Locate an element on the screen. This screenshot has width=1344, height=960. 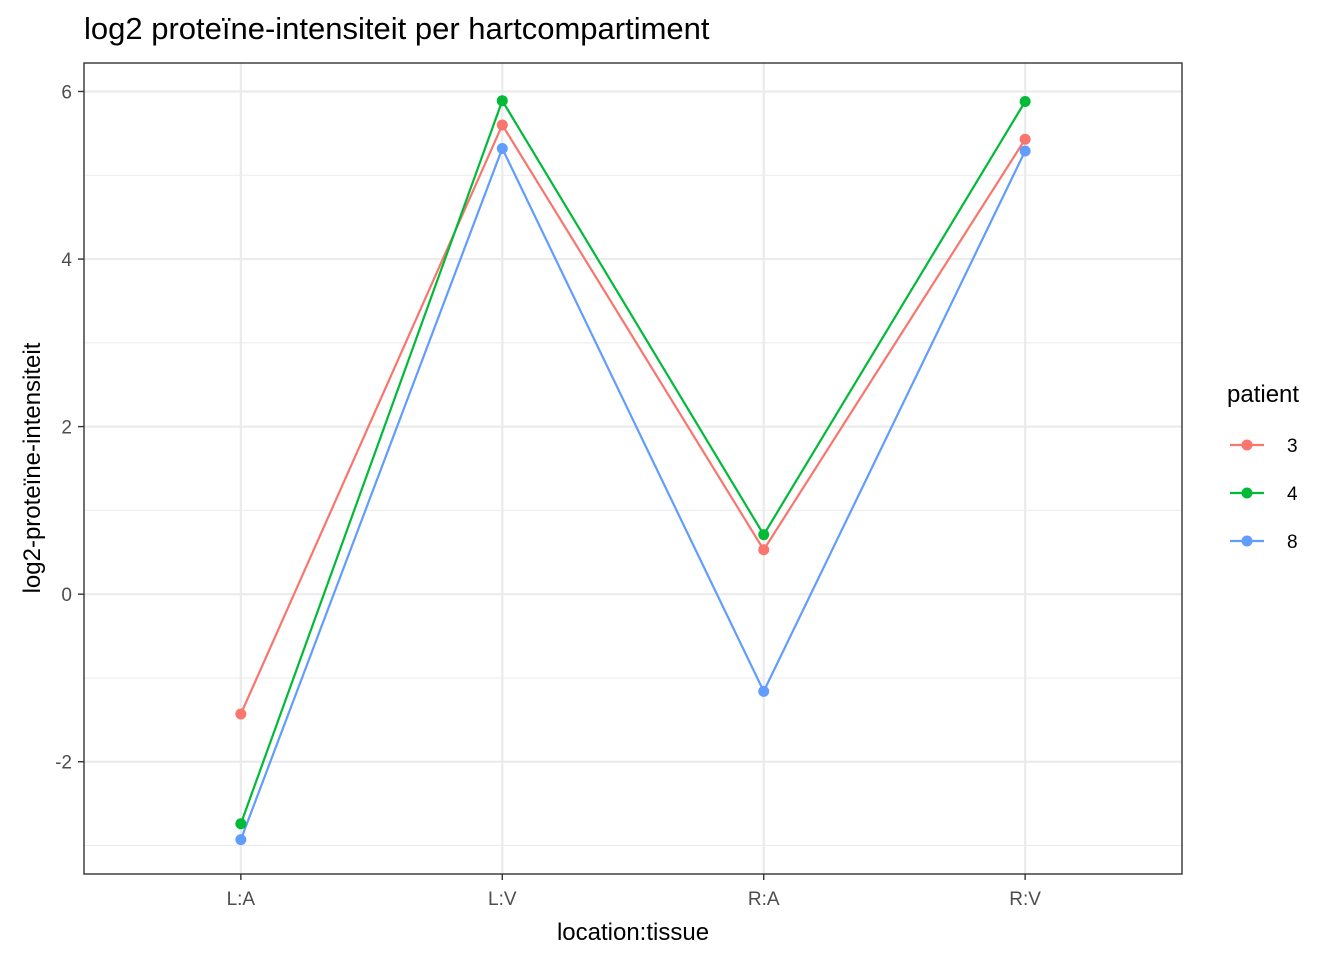
x-axis-title: location:tissue is located at coordinates (633, 932).